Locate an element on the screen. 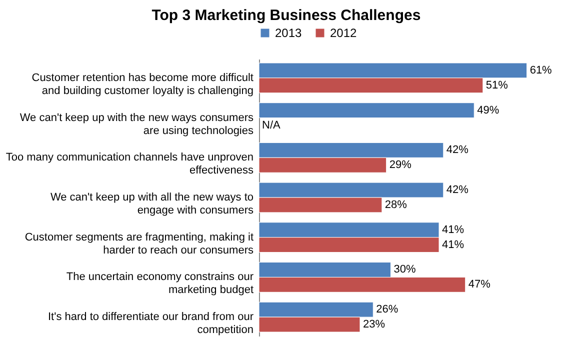  y-tick-label: Too many communication channels have unproven effectiveness is located at coordinates (130, 164).